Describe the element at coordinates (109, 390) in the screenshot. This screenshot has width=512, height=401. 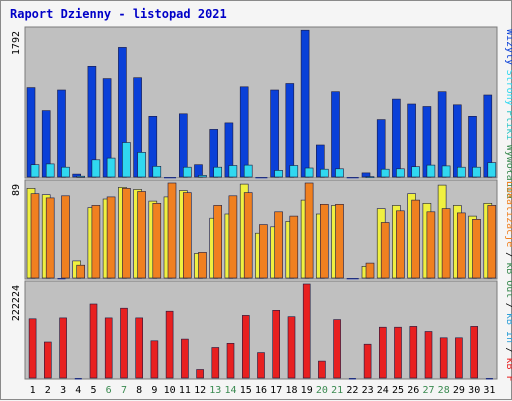
I see `day-label-6: 6` at that location.